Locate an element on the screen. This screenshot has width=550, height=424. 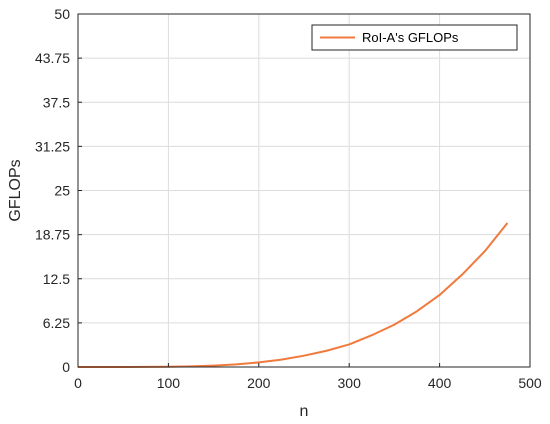
y-tick-label: 0 is located at coordinates (66, 367).